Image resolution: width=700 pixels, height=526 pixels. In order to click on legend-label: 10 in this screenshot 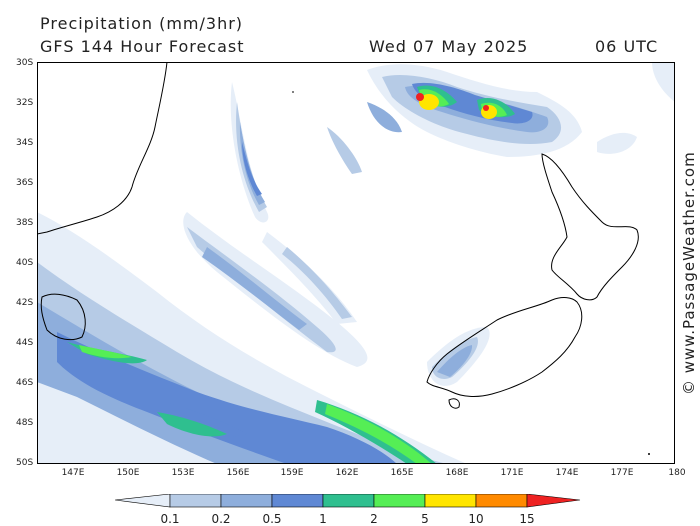, I will do `click(476, 519)`.